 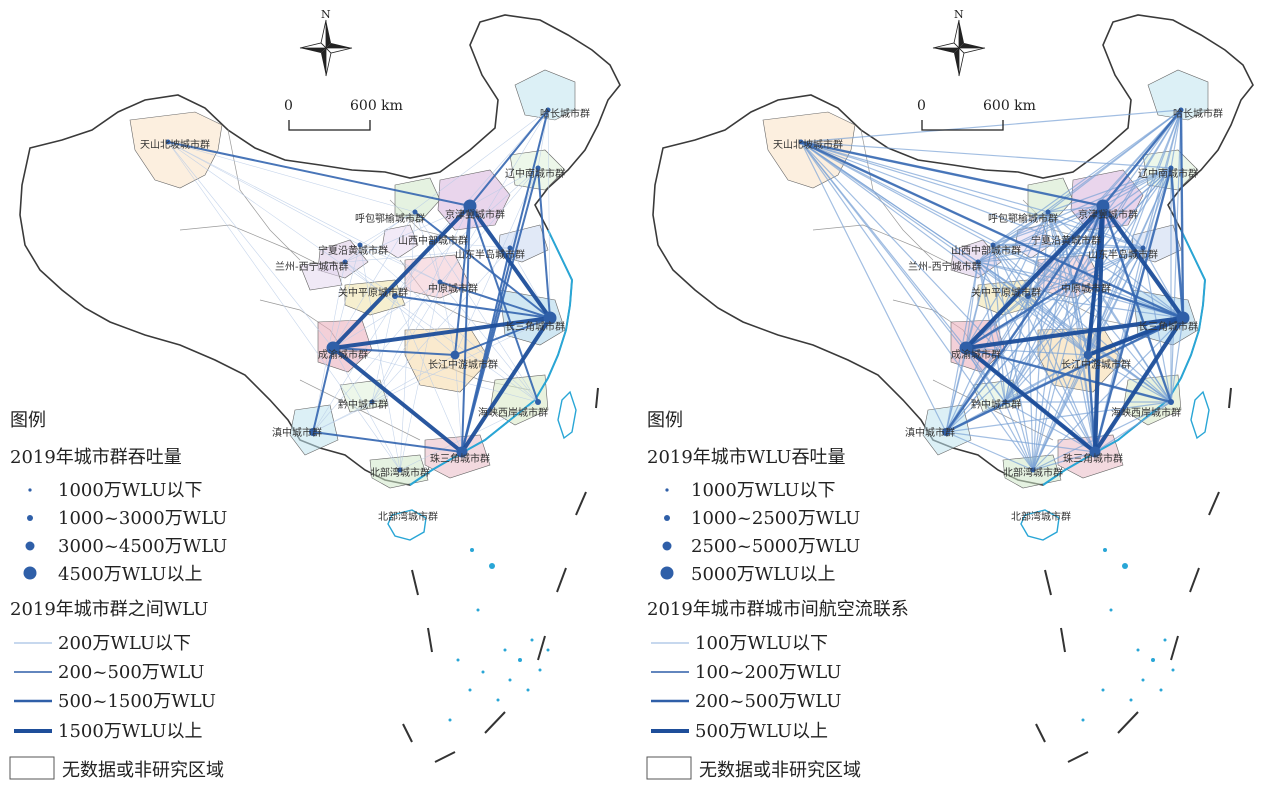 I want to click on cluster-nodes-left, so click(x=361, y=290).